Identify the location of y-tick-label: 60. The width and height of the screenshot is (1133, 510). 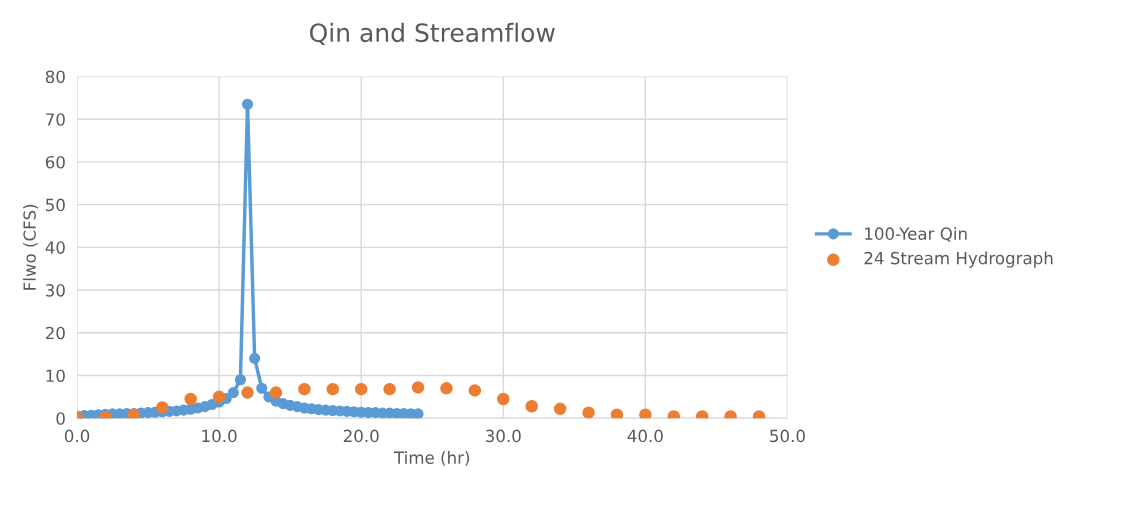
(55, 162).